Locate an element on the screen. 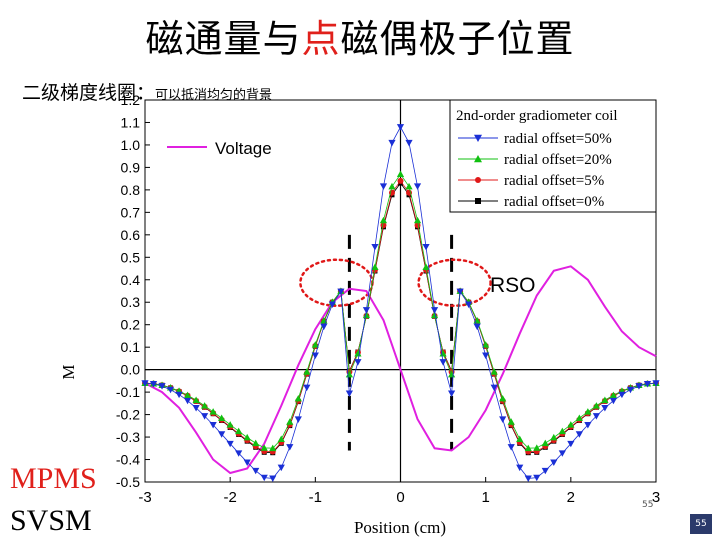 This screenshot has width=720, height=540. rso-guides is located at coordinates (395, 342).